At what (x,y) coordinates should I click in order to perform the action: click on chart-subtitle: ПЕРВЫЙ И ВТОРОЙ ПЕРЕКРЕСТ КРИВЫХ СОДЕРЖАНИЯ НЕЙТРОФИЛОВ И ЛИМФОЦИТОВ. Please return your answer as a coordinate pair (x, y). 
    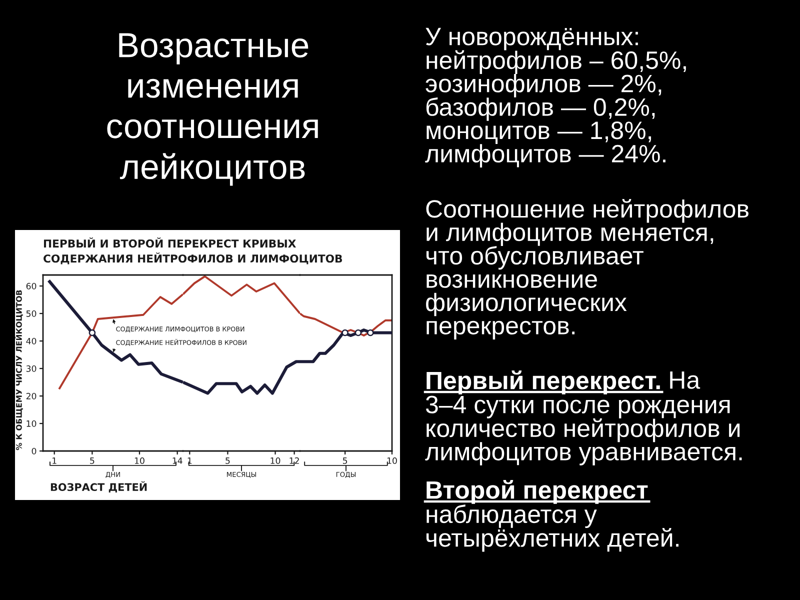
    Looking at the image, I should click on (193, 250).